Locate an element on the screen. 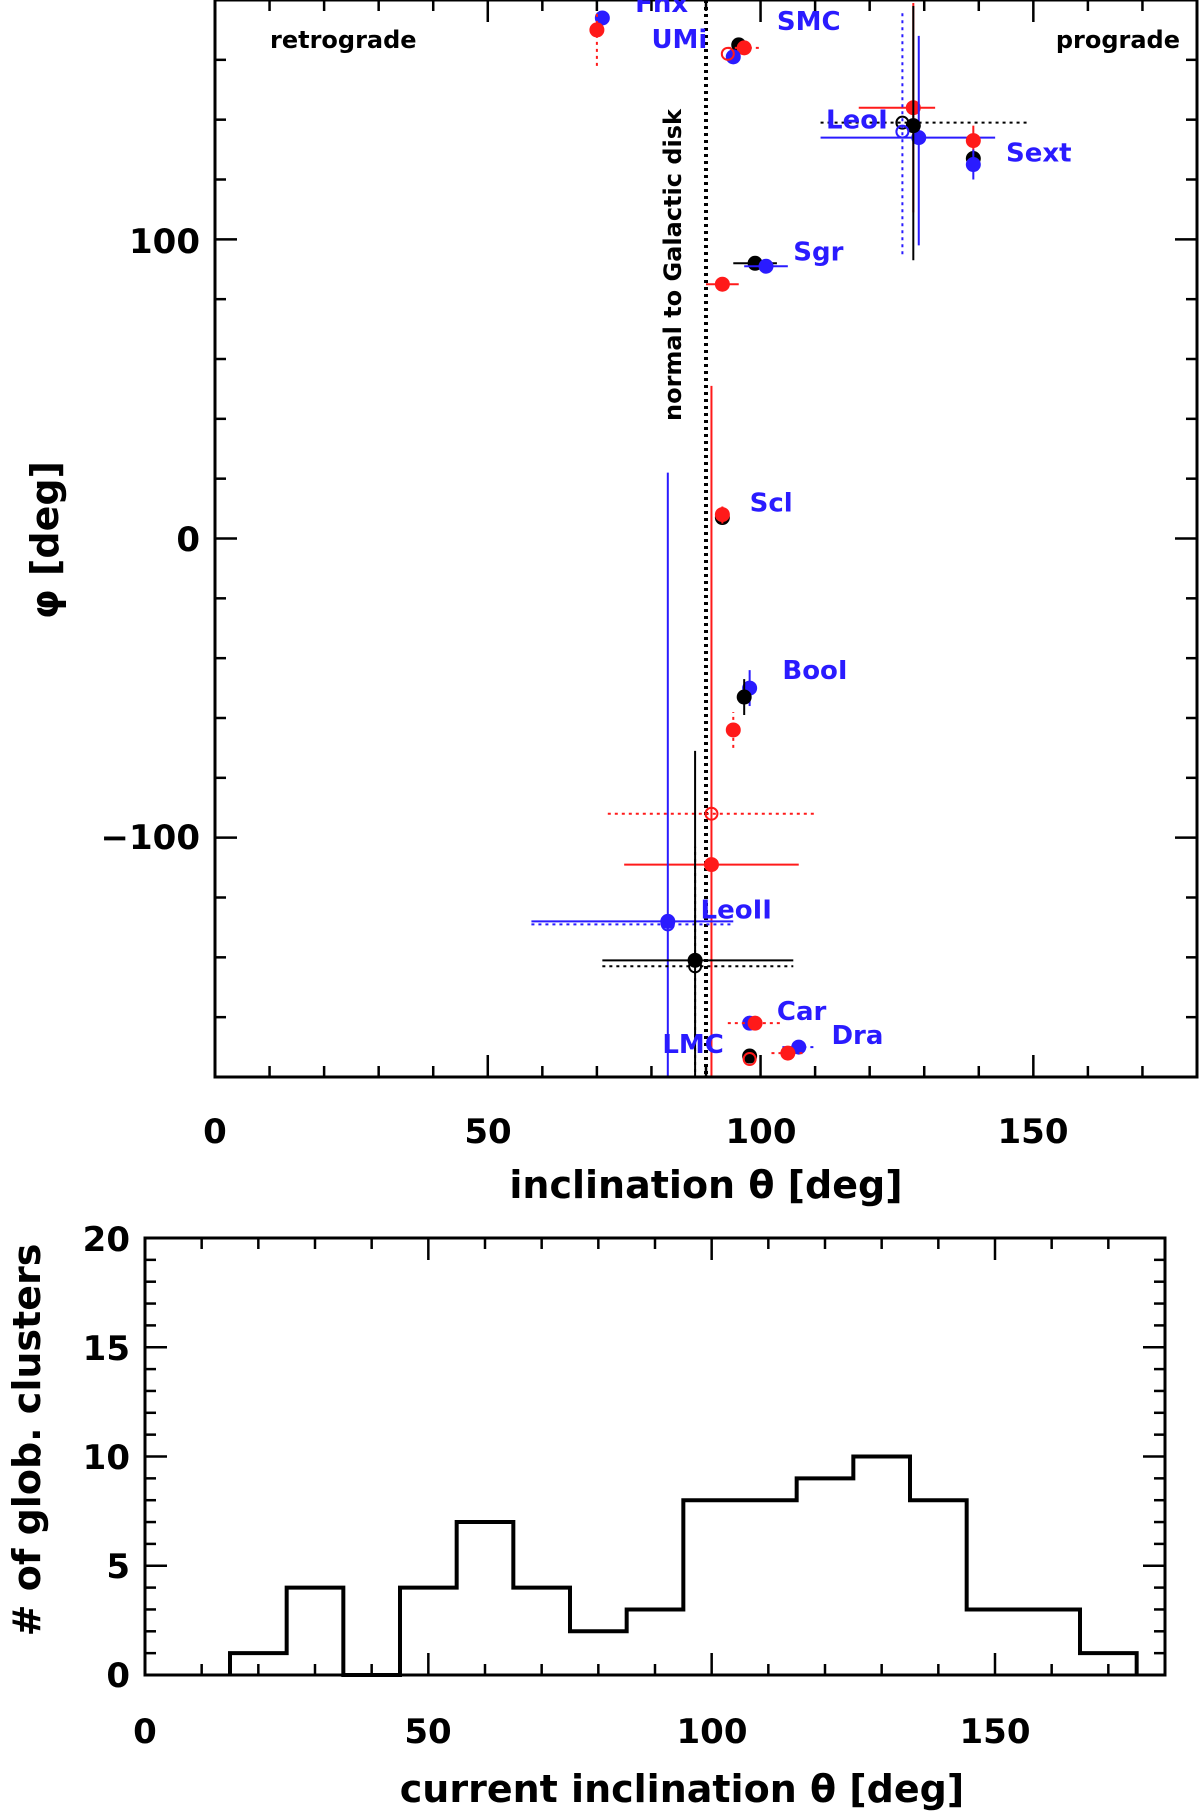  galaxy-label: LeoII is located at coordinates (736, 910).